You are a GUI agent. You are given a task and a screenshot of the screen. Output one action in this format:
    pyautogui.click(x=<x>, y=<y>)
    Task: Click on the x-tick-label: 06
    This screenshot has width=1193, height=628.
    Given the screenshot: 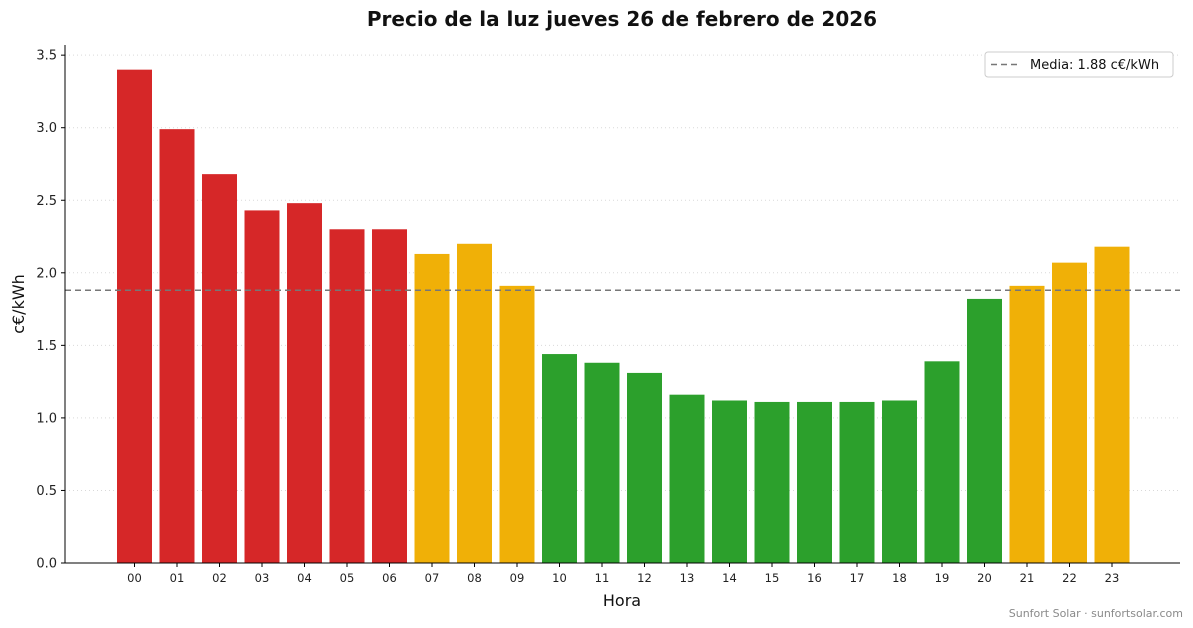 What is the action you would take?
    pyautogui.click(x=389, y=578)
    